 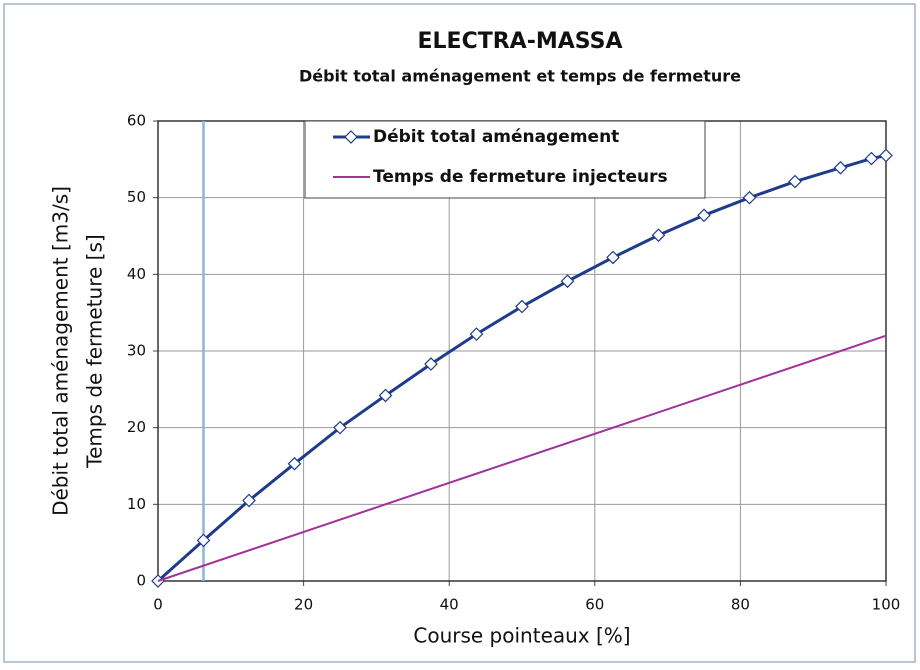 What do you see at coordinates (520, 41) in the screenshot?
I see `chart-title: ELECTRA-MASSA` at bounding box center [520, 41].